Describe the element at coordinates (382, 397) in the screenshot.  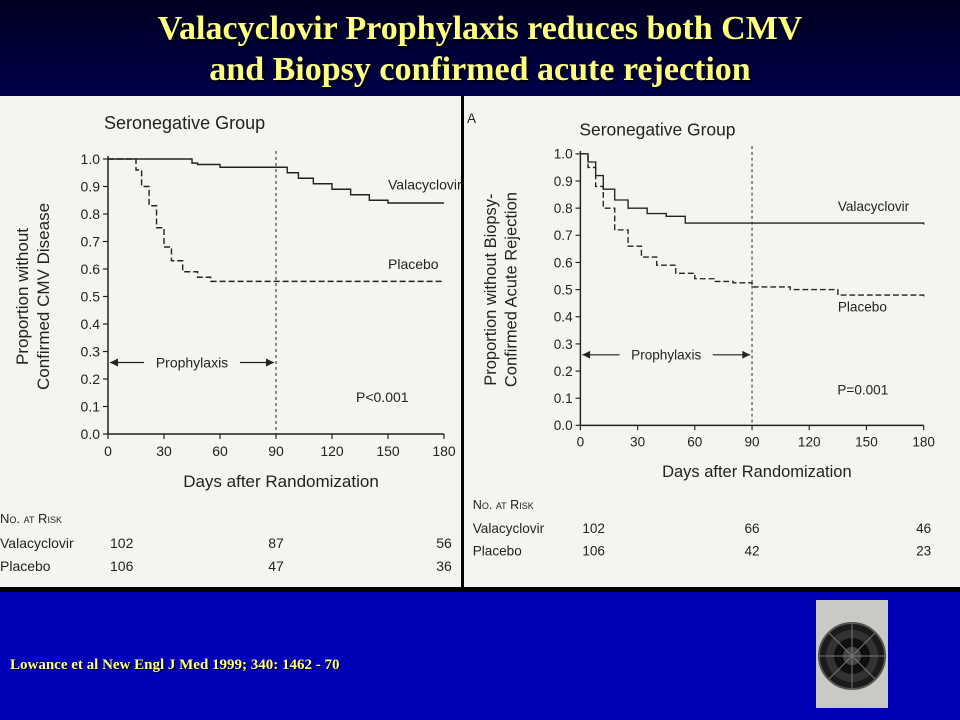
I see `p-value: P<0.001` at that location.